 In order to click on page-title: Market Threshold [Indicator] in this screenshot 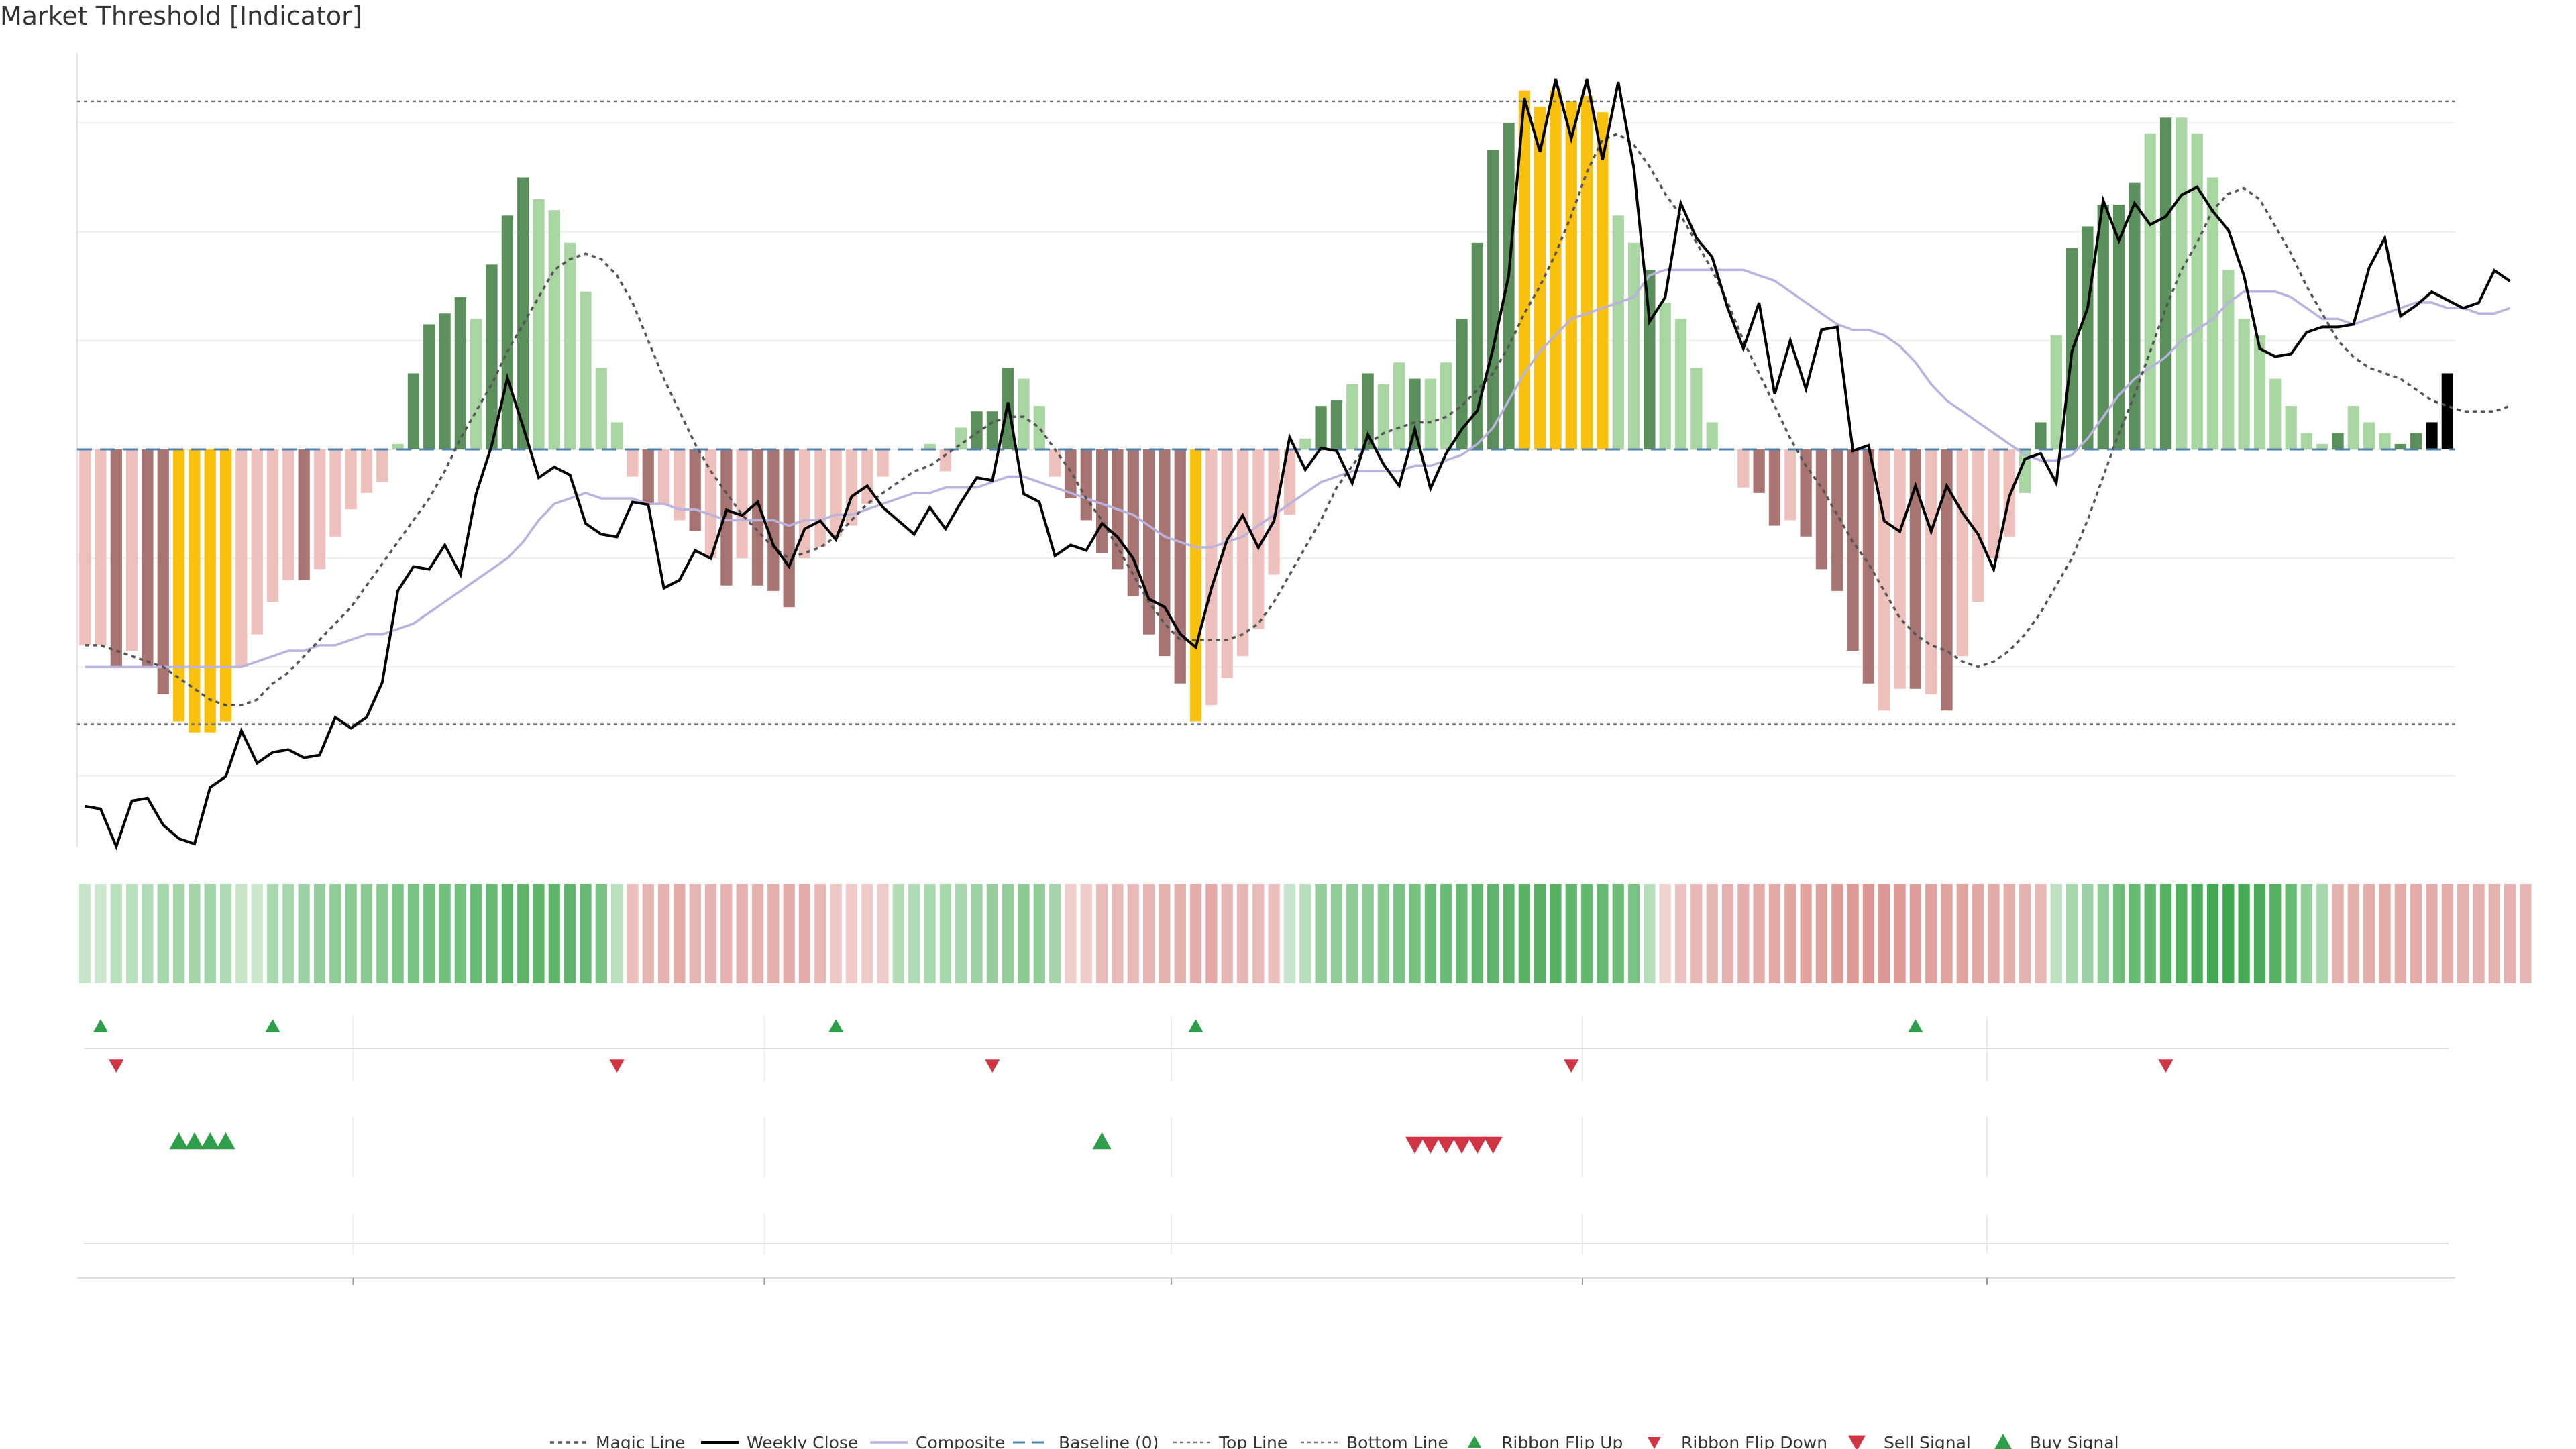, I will do `click(181, 16)`.